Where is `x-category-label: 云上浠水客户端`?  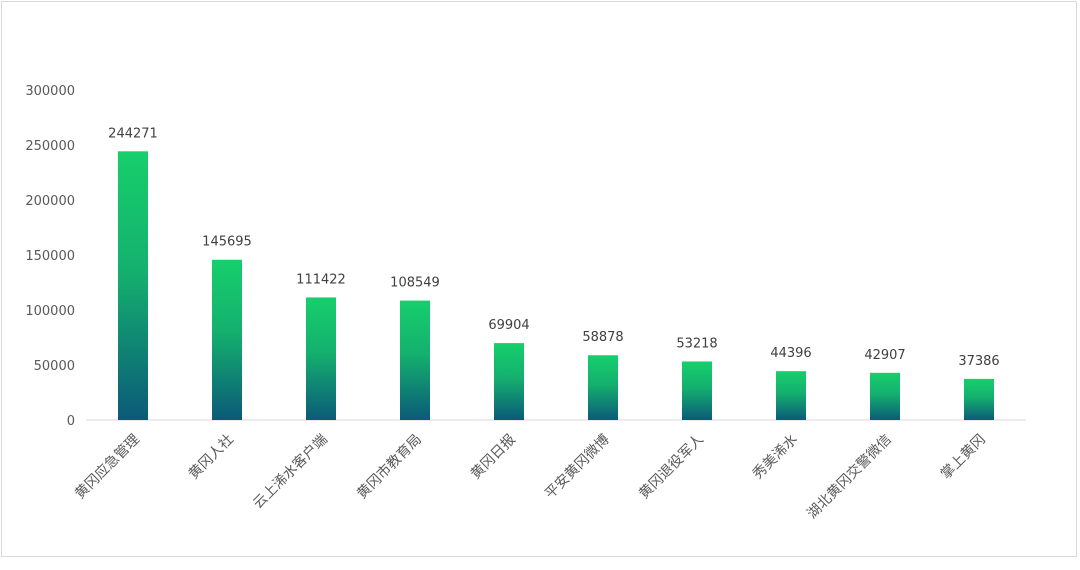 x-category-label: 云上浠水客户端 is located at coordinates (290, 471).